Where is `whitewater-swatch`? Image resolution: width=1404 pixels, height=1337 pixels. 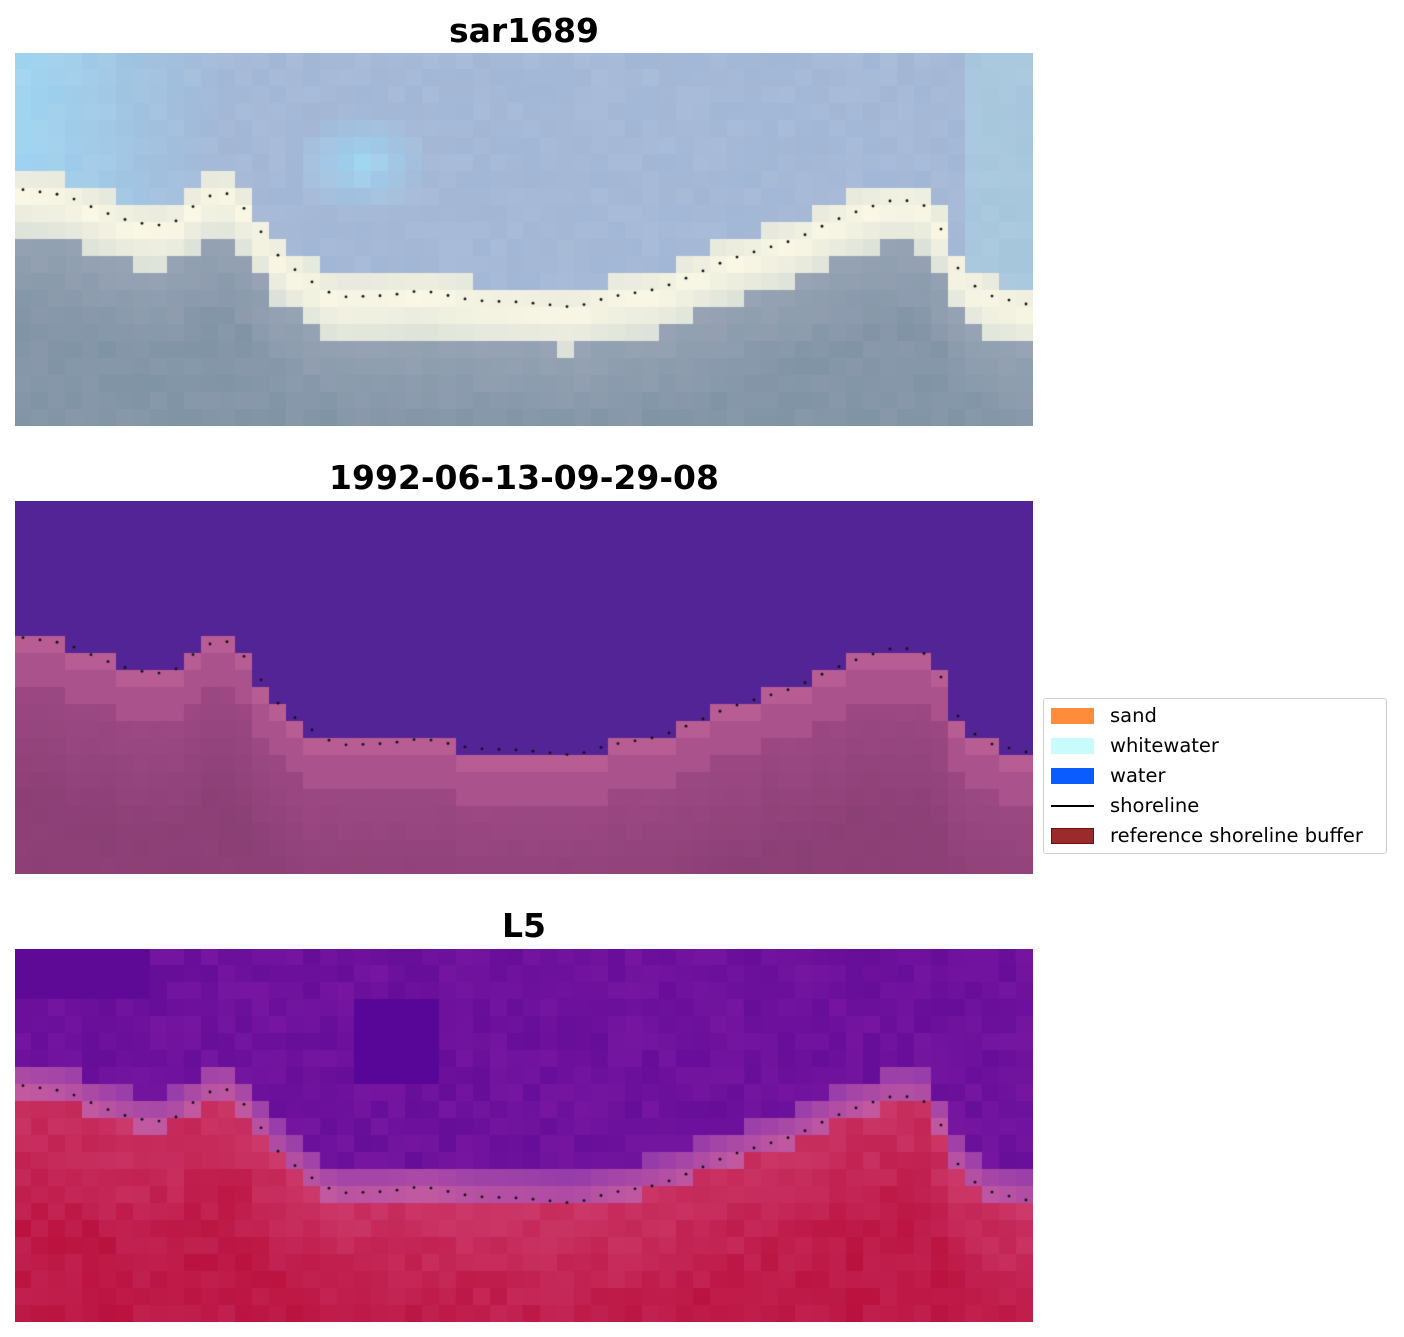 whitewater-swatch is located at coordinates (1072, 746).